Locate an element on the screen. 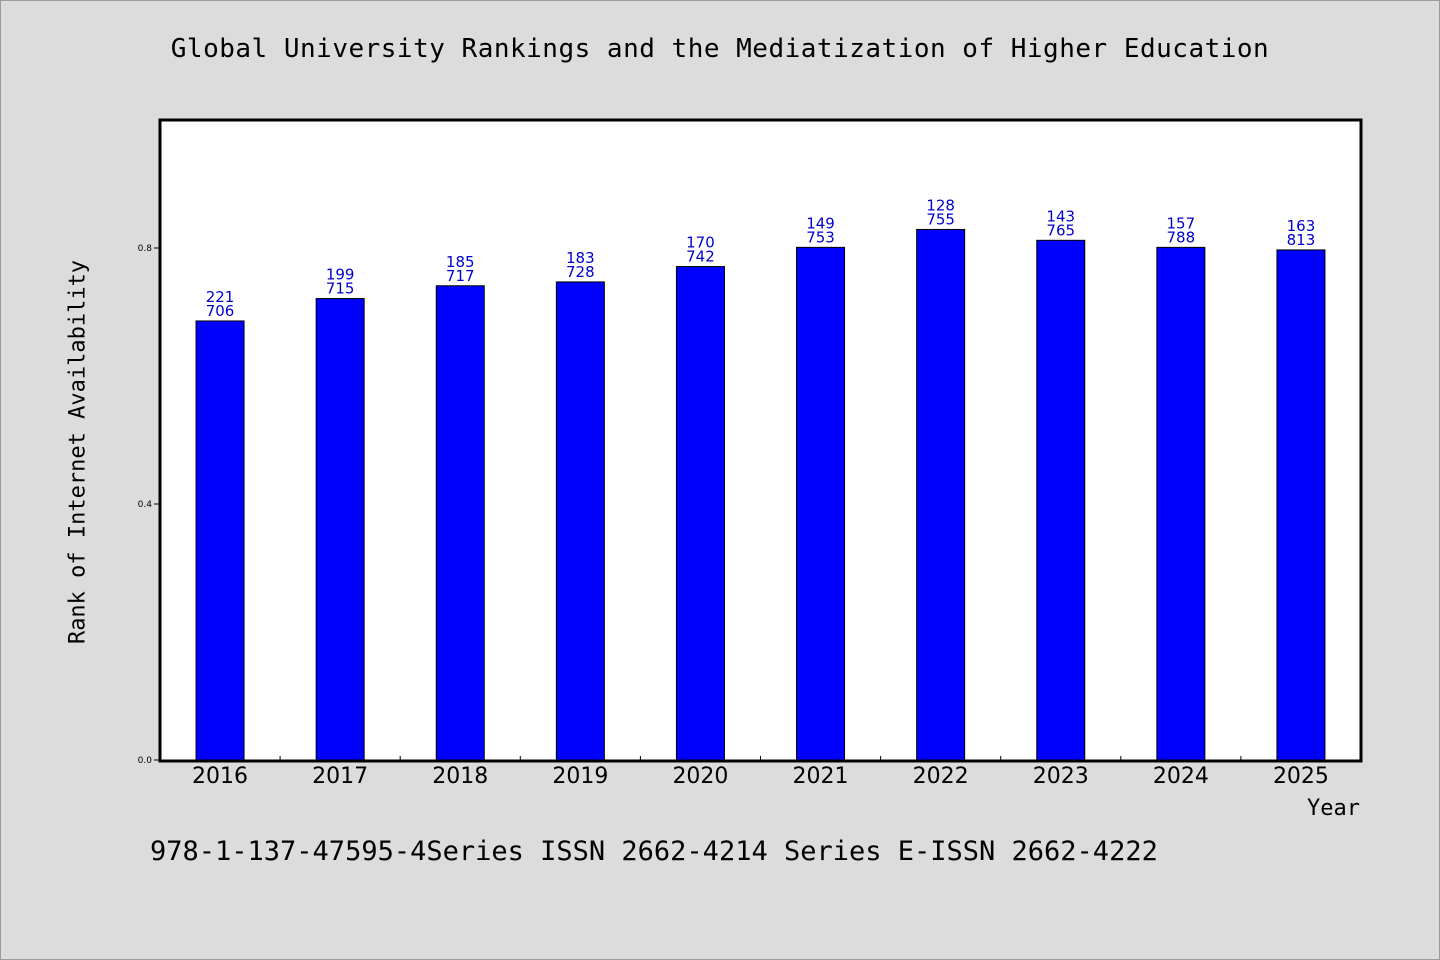 The image size is (1440, 960). x-tick-label-2018: 2018 is located at coordinates (460, 776).